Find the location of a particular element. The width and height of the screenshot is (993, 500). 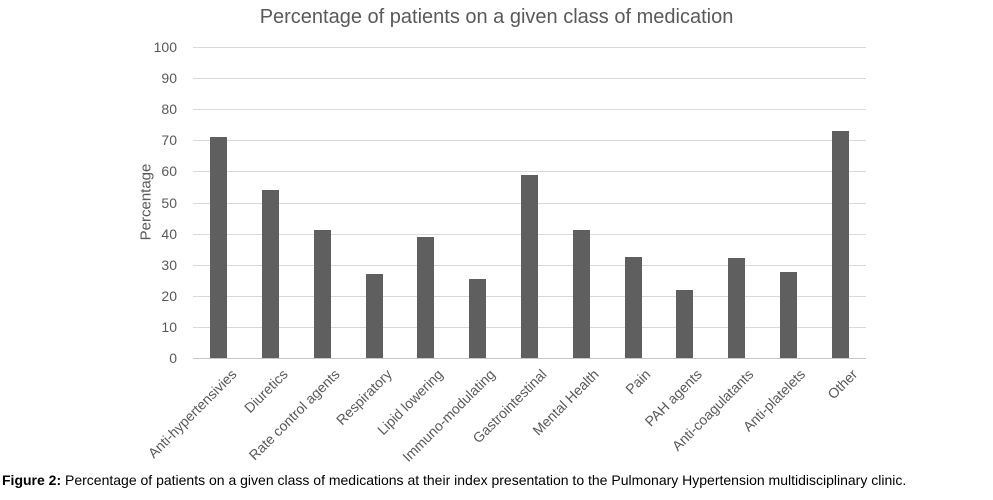

bar-lipid-lowering is located at coordinates (426, 297).